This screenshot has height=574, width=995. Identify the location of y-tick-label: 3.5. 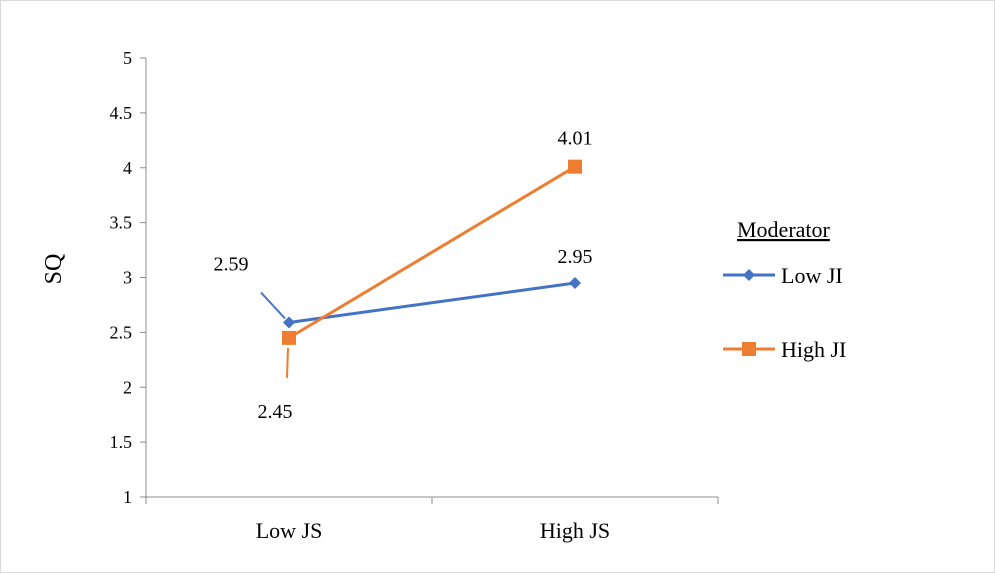
(121, 223).